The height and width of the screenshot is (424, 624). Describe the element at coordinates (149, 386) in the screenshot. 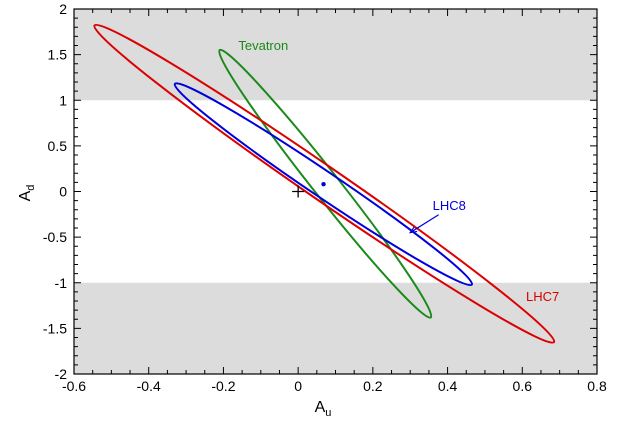

I see `x-tick-label: -0.4` at that location.